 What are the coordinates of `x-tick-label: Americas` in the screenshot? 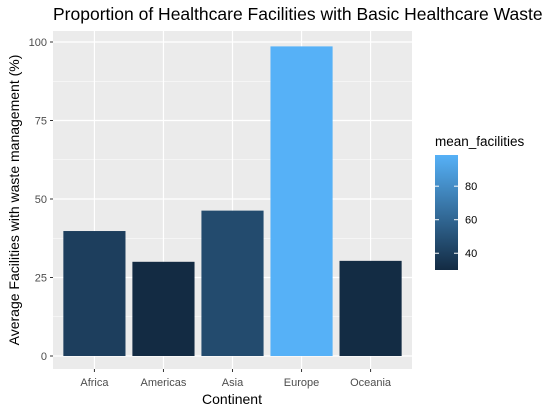 It's located at (164, 383).